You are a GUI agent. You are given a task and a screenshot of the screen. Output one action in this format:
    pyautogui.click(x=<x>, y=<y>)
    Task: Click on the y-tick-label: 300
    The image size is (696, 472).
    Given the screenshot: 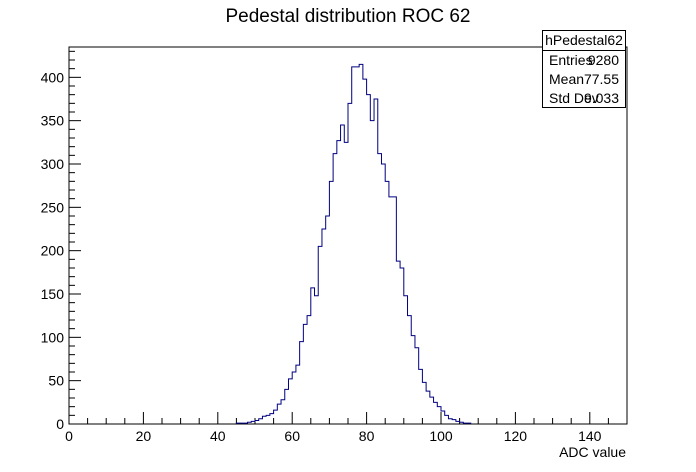 What is the action you would take?
    pyautogui.click(x=53, y=164)
    